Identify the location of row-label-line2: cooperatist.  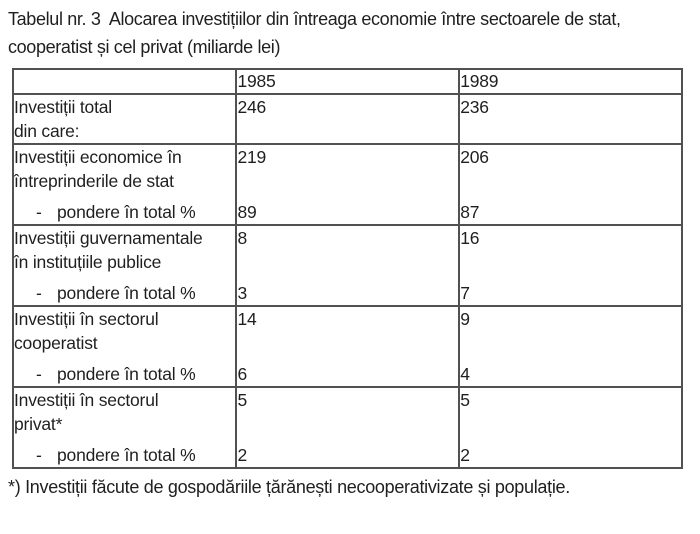
(56, 343).